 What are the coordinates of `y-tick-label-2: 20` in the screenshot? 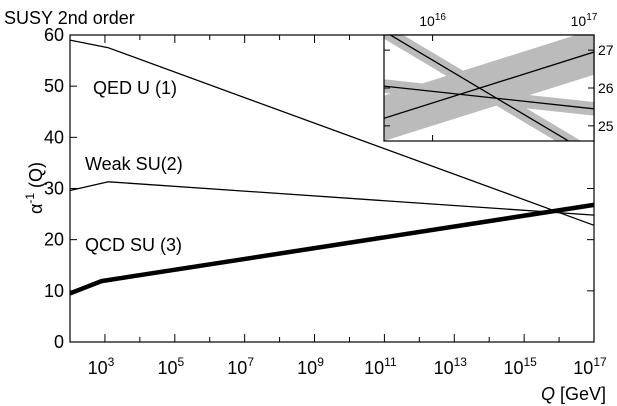 It's located at (54, 240).